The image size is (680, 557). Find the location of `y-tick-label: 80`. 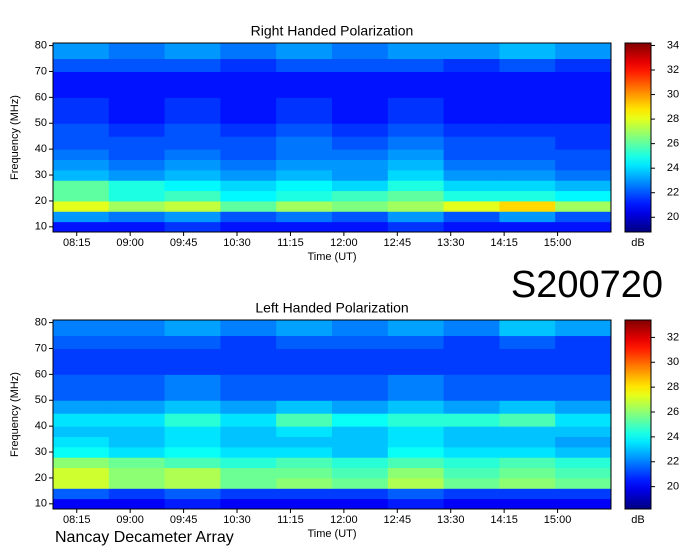

y-tick-label: 80 is located at coordinates (41, 45).